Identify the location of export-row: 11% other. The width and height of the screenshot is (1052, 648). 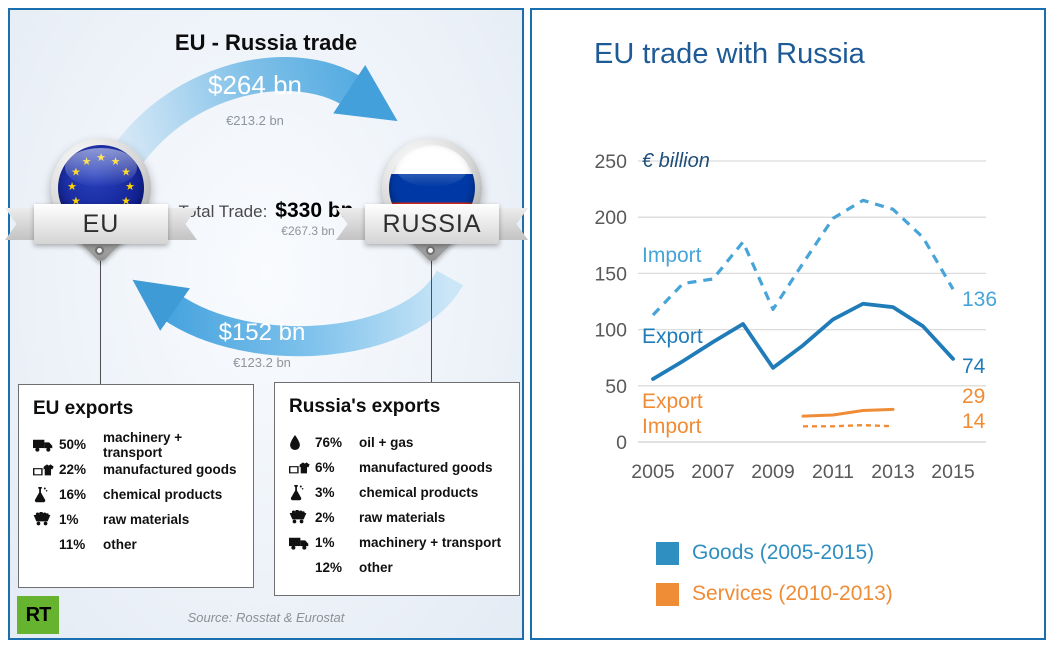
(137, 544).